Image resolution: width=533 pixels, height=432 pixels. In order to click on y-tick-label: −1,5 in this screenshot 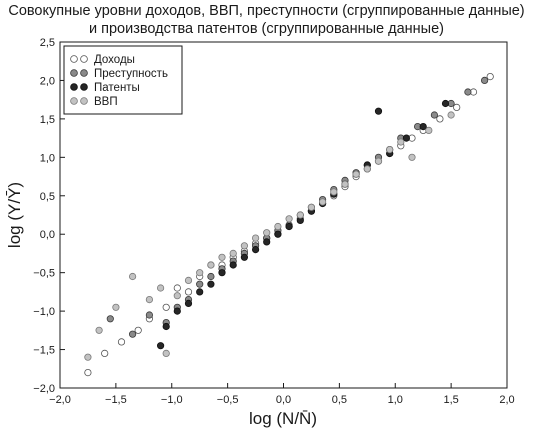, I will do `click(44, 351)`.